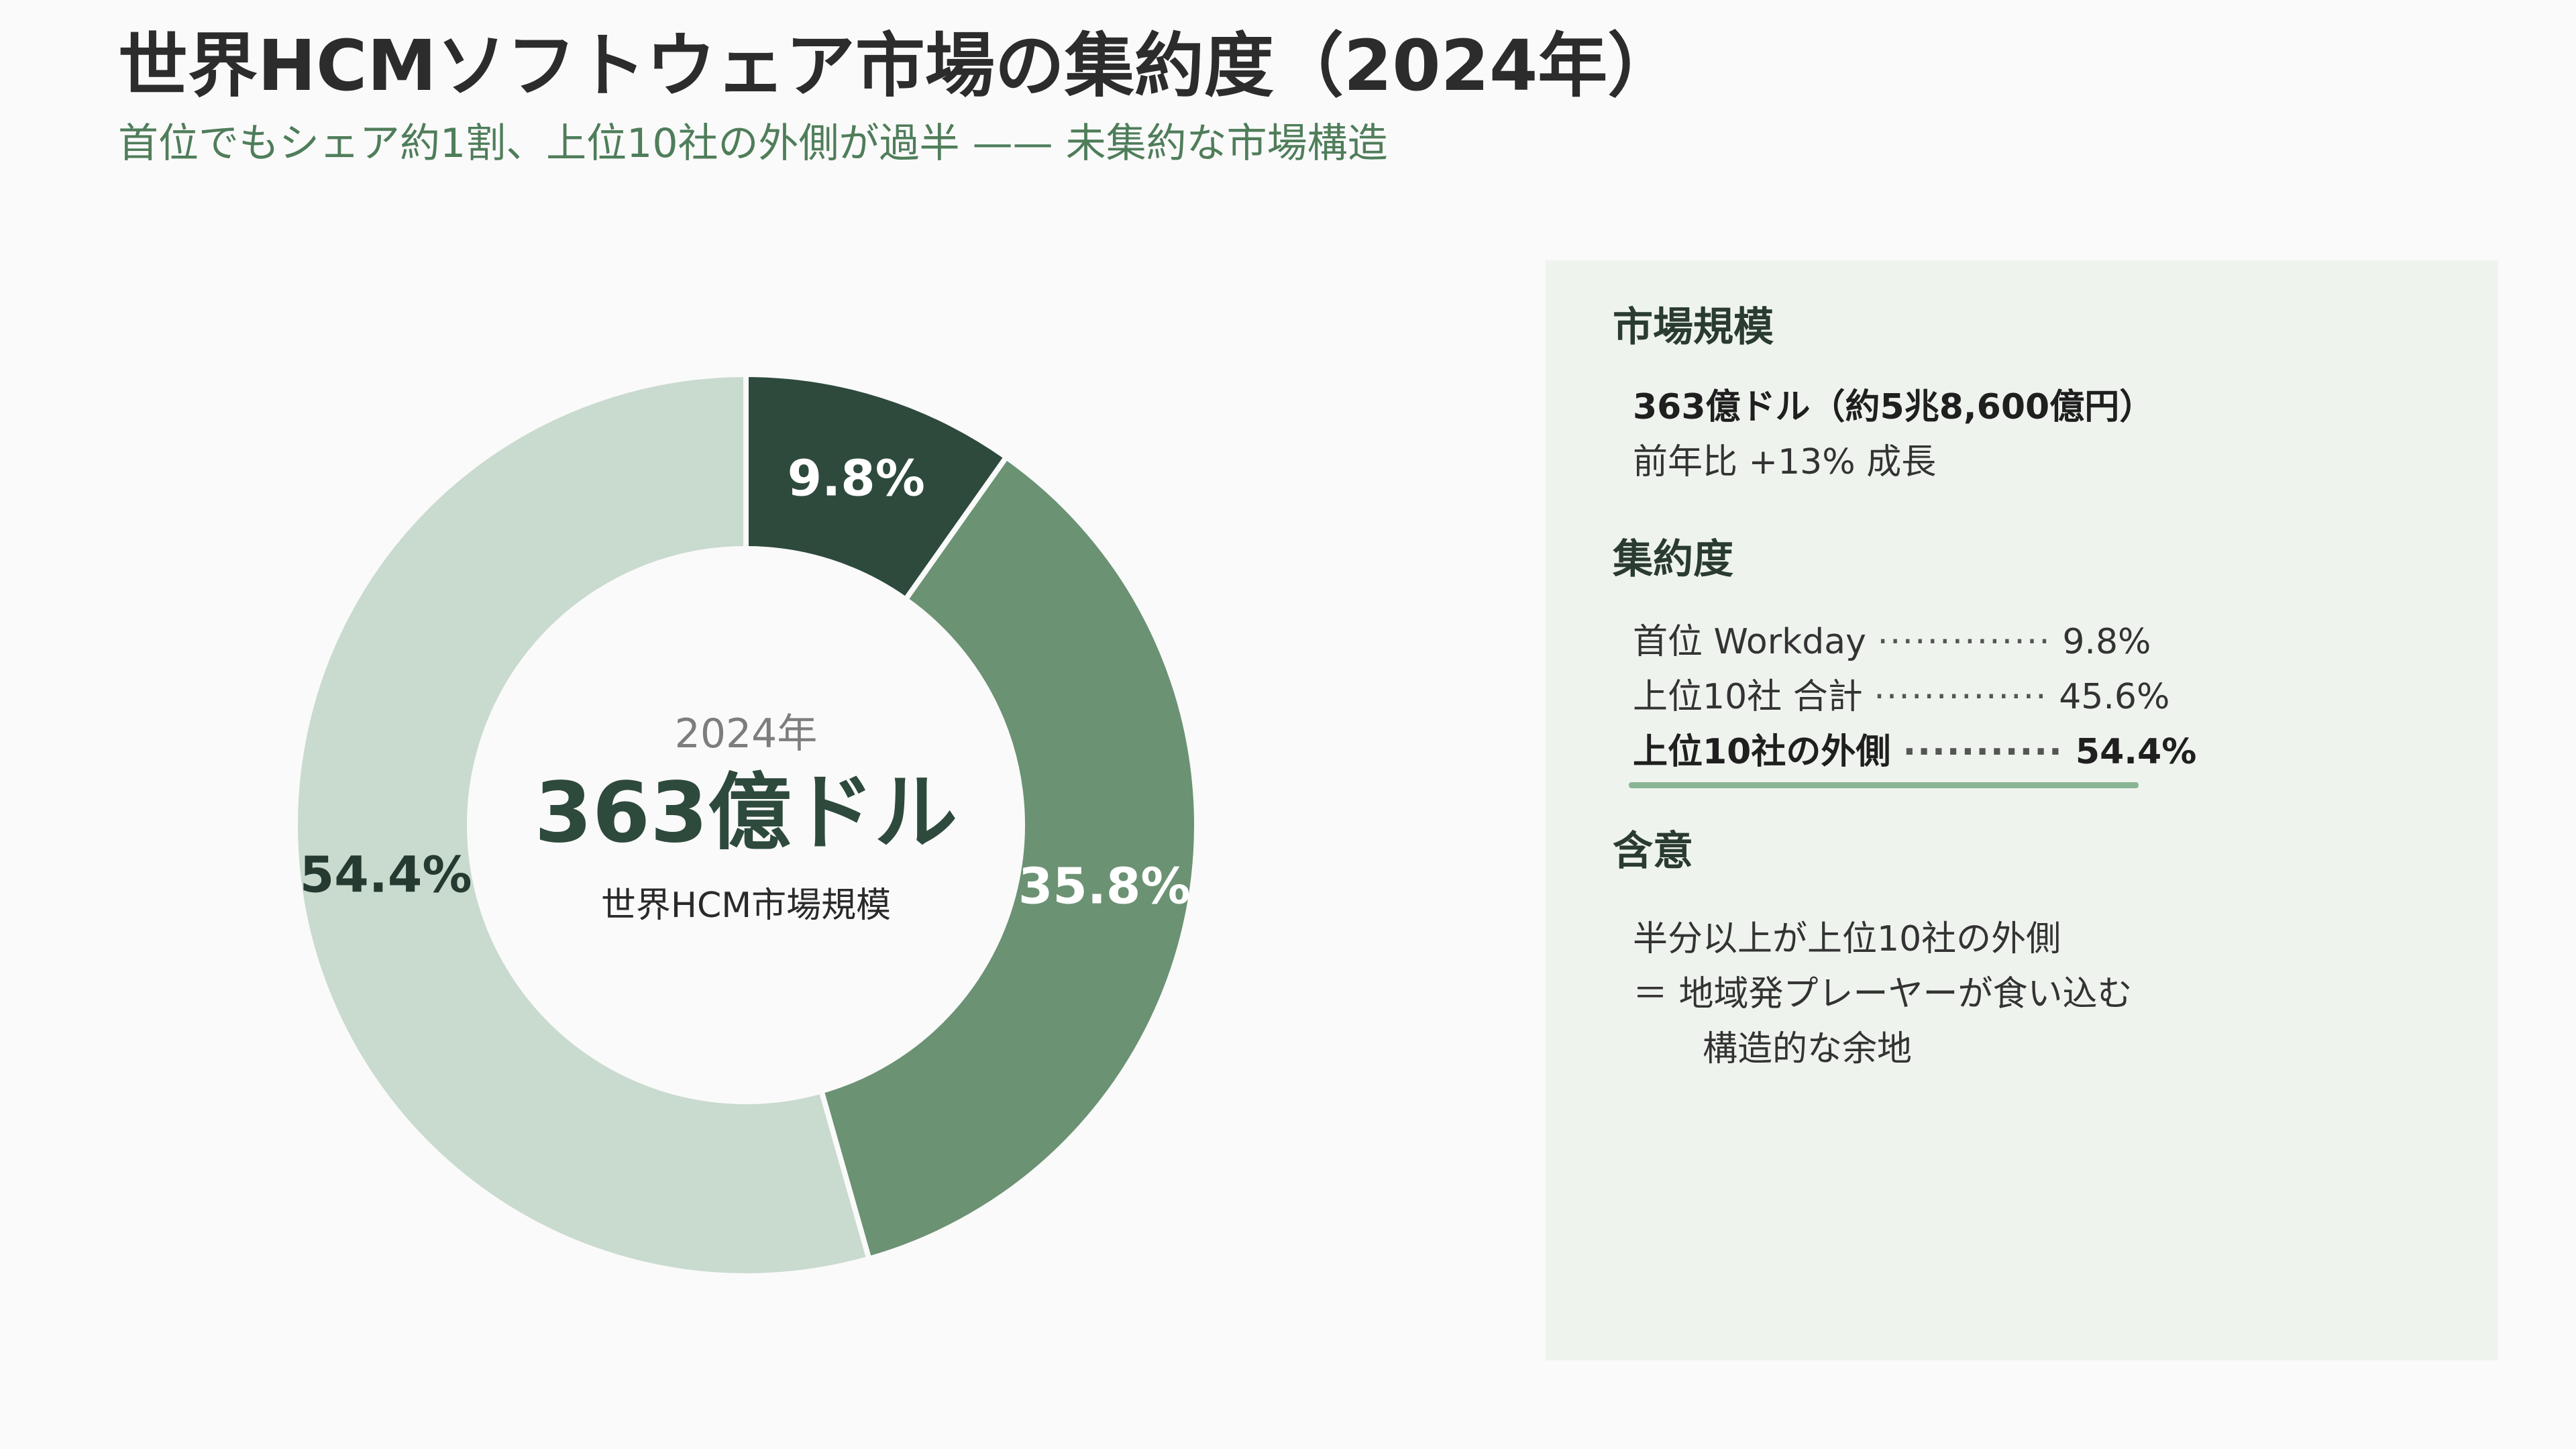  Describe the element at coordinates (1847, 939) in the screenshot. I see `implication-line-1: 半分以上が上位10社の外側` at that location.